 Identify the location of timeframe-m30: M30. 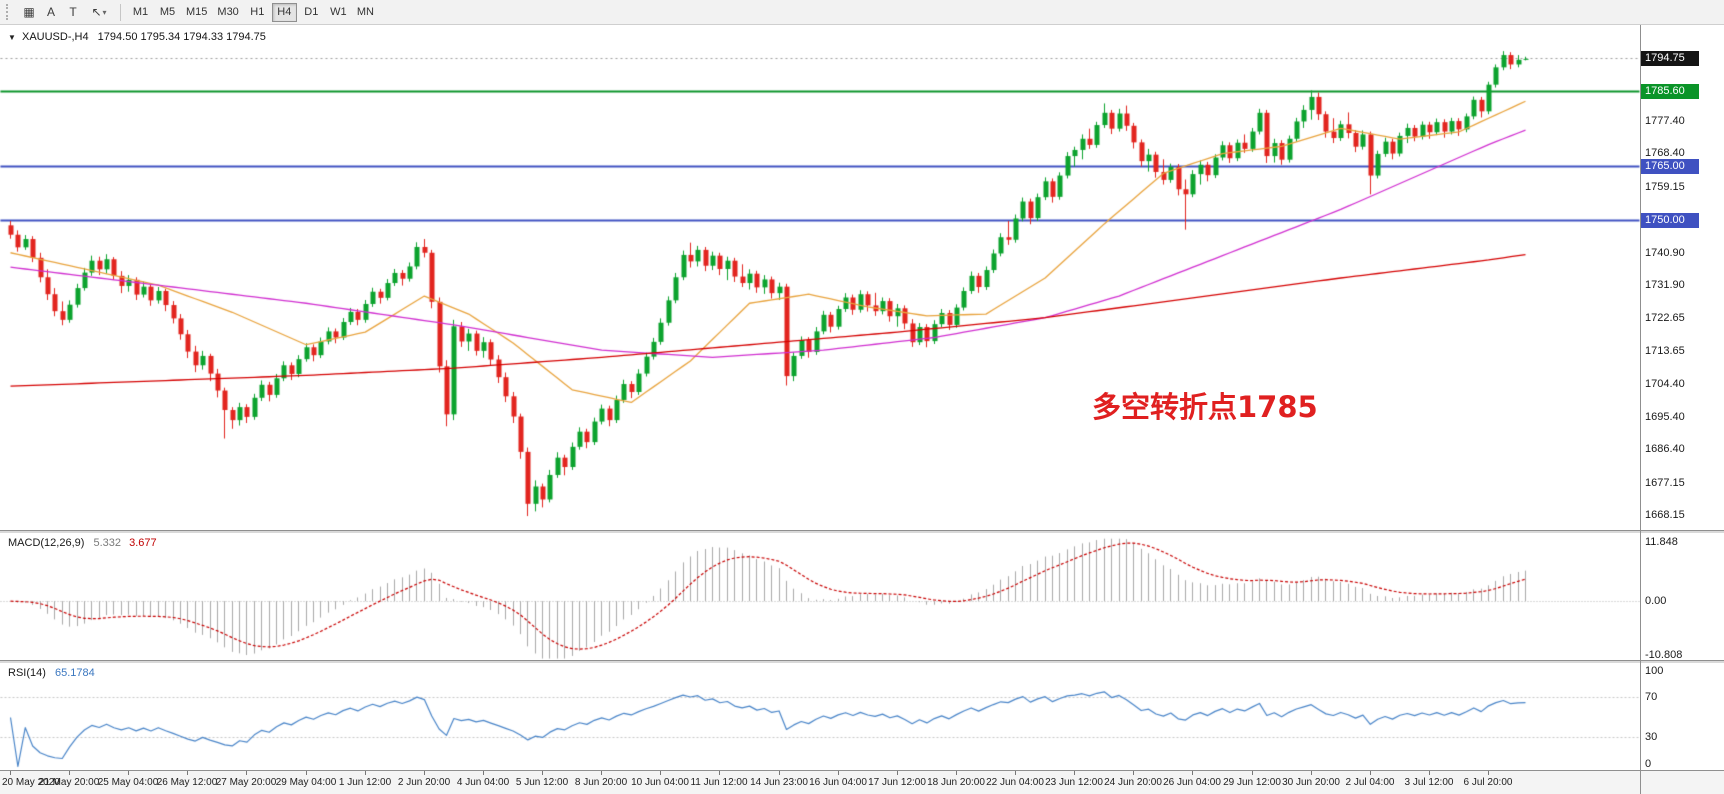
(227, 12).